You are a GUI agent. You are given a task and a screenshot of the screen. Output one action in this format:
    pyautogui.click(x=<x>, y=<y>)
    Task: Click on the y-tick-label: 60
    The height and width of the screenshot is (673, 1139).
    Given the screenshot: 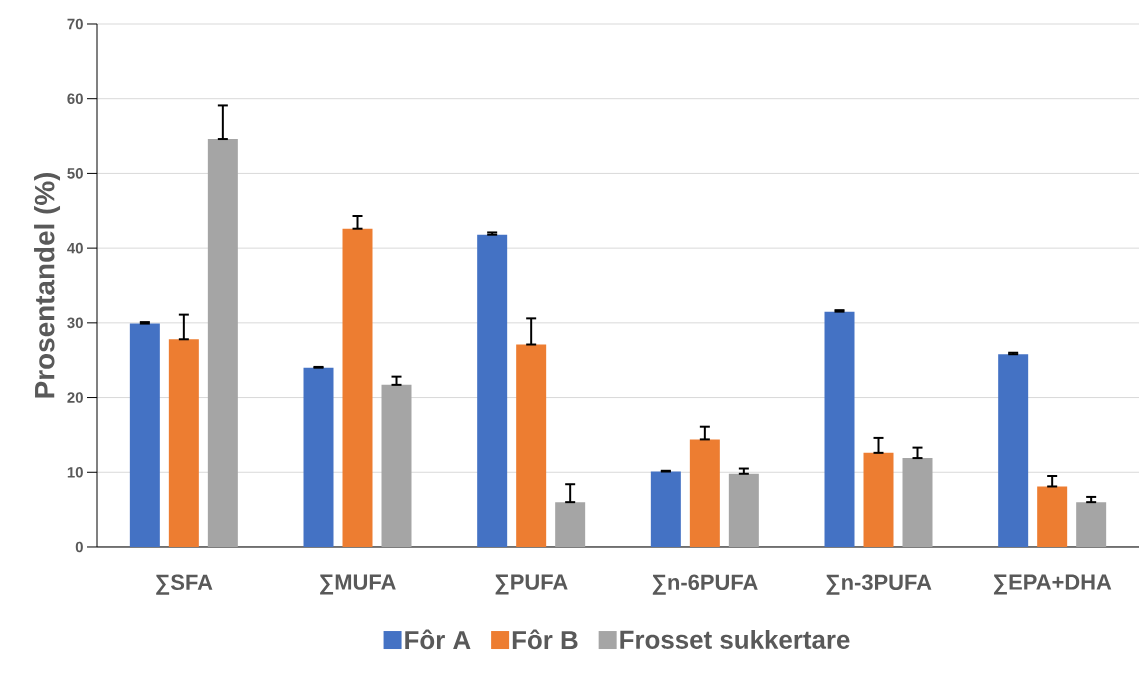 What is the action you would take?
    pyautogui.click(x=75, y=98)
    